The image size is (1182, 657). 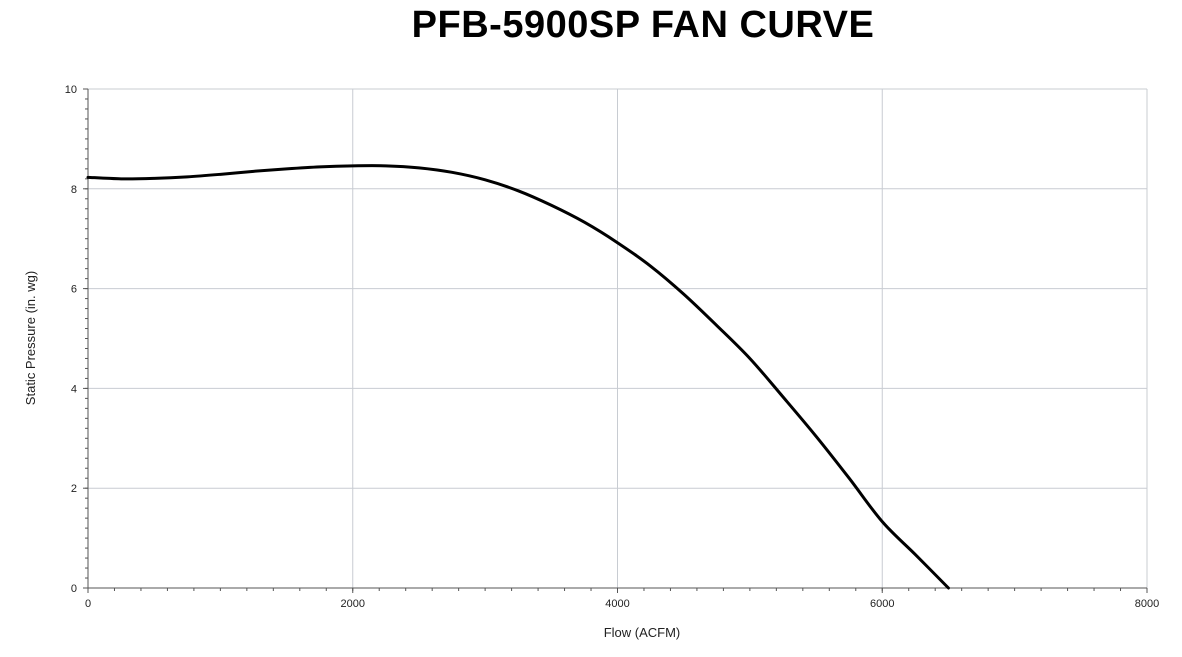 What do you see at coordinates (642, 632) in the screenshot?
I see `x-axis-label: Flow (ACFM)` at bounding box center [642, 632].